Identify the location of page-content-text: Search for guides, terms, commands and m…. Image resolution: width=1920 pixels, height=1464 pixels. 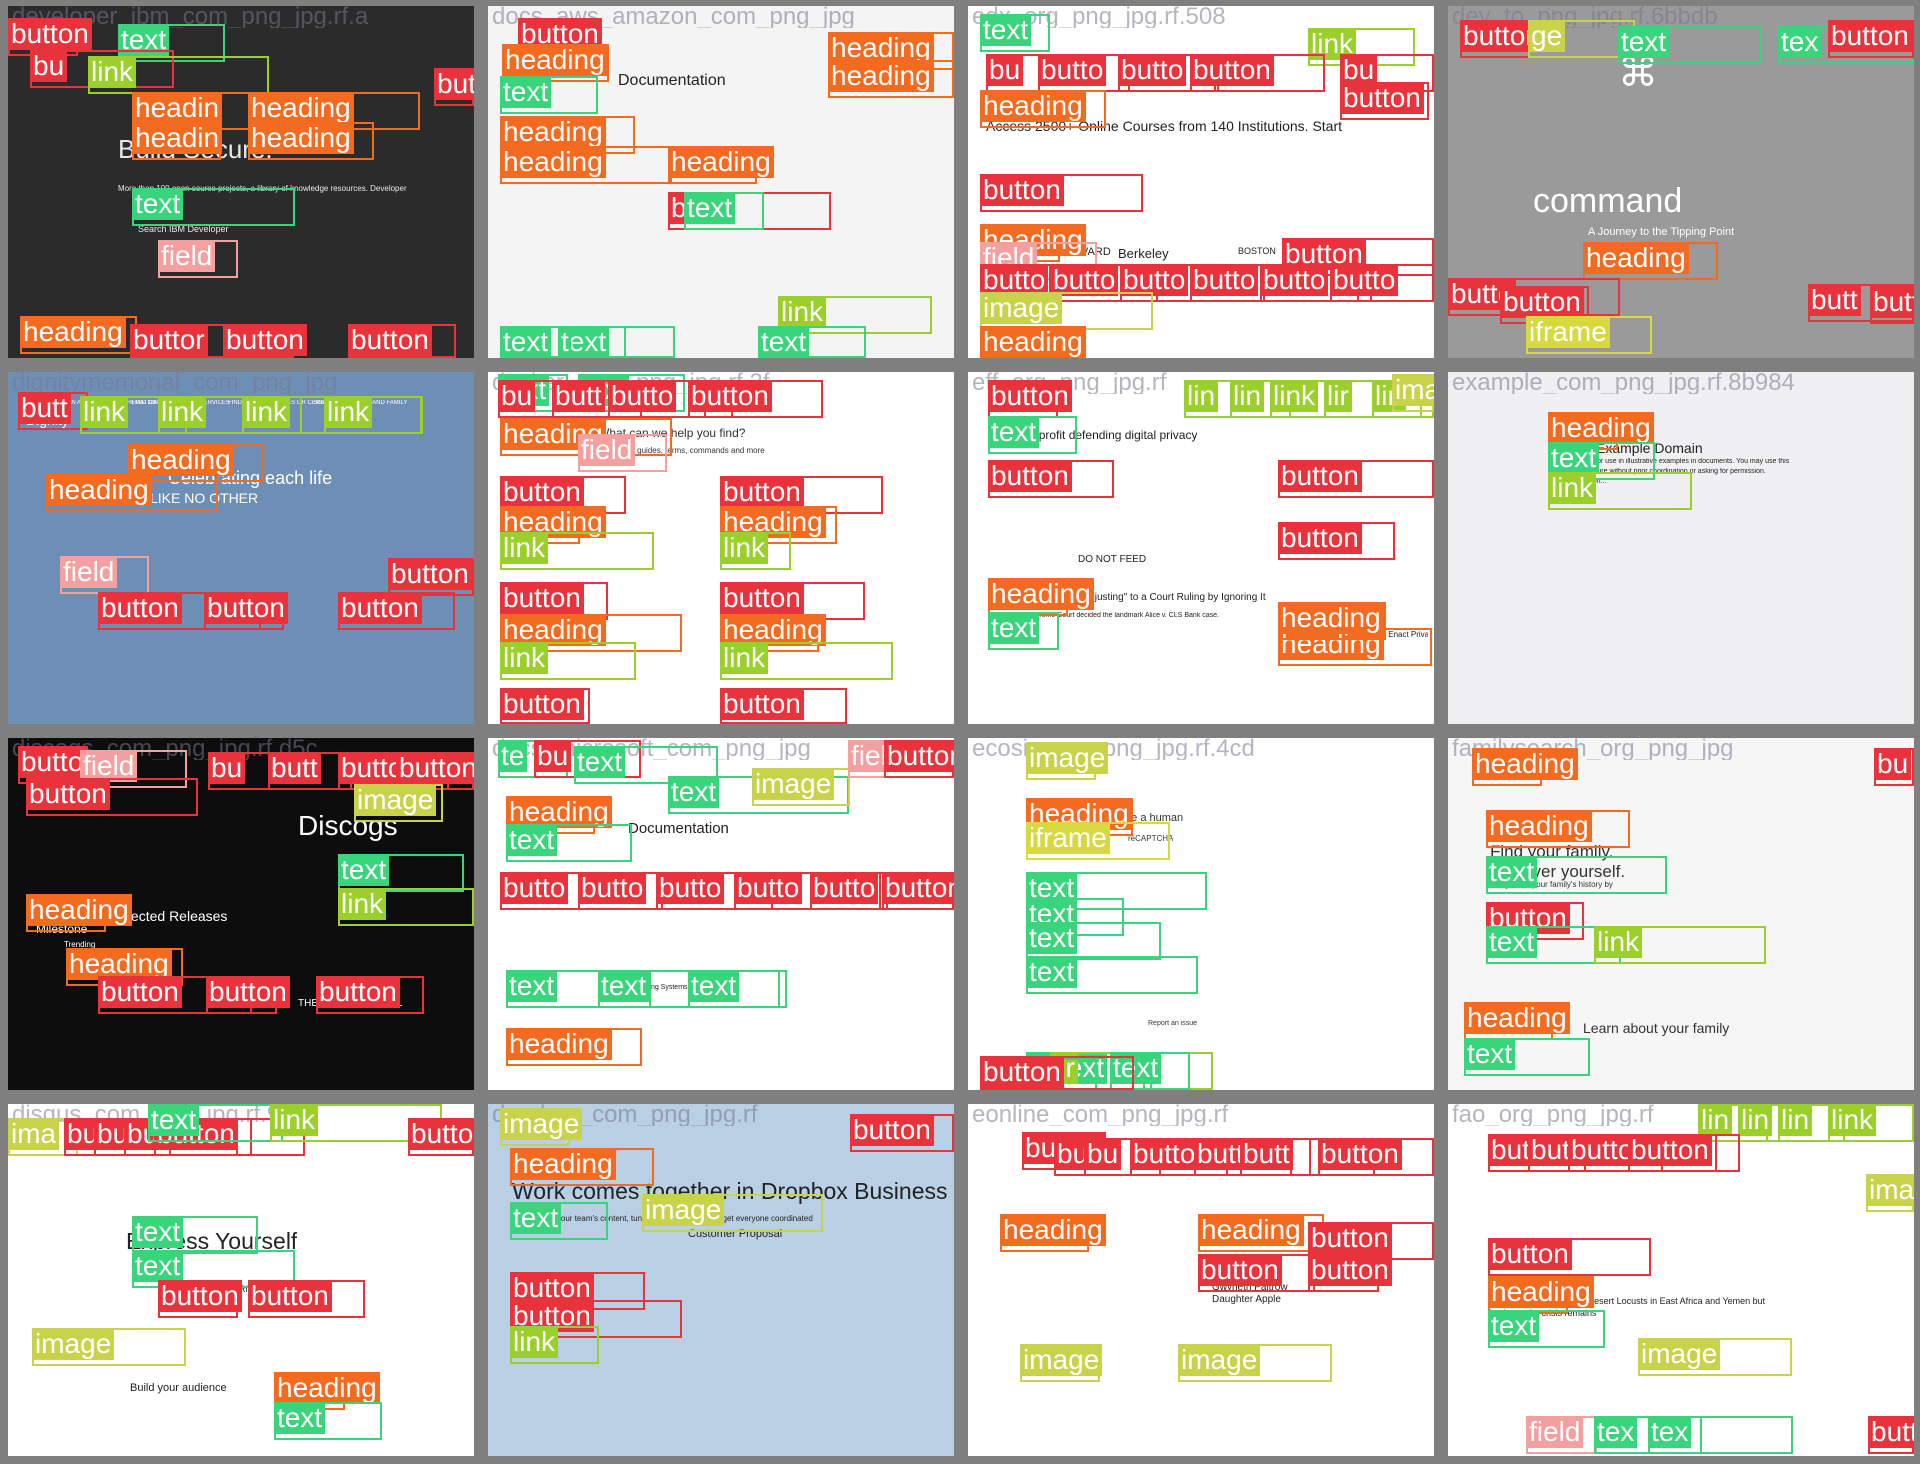
(681, 450).